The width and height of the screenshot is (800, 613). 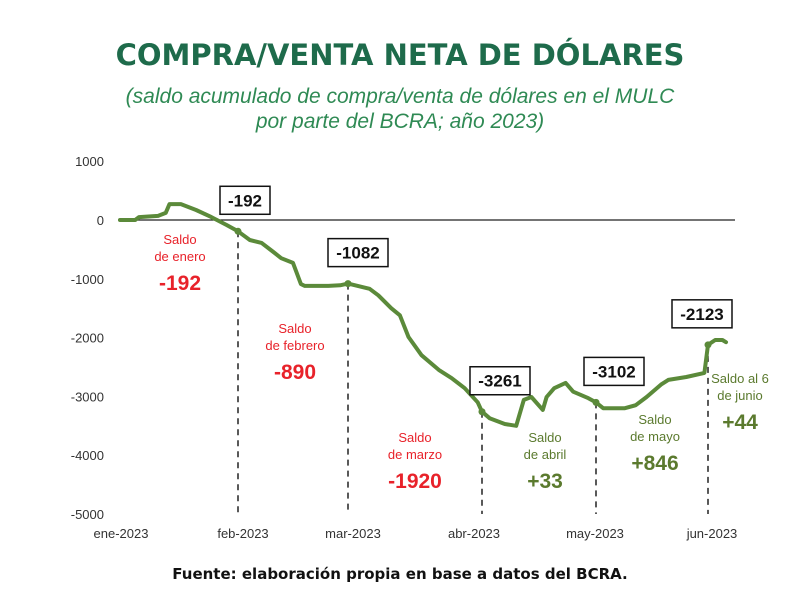 What do you see at coordinates (595, 533) in the screenshot?
I see `x-tick-label: may-2023` at bounding box center [595, 533].